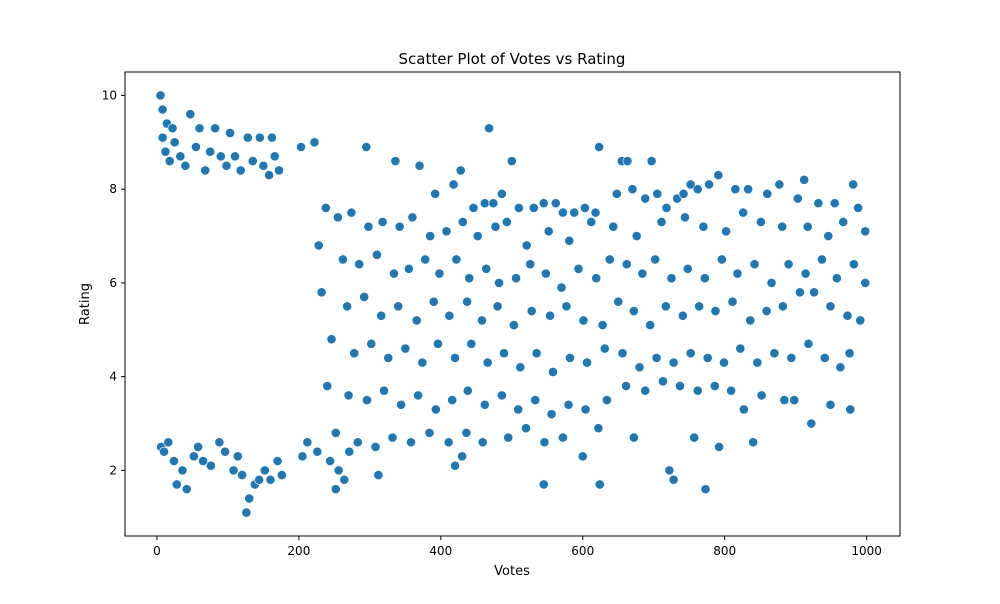 The width and height of the screenshot is (1000, 604). What do you see at coordinates (109, 95) in the screenshot?
I see `y-tick-label: 10` at bounding box center [109, 95].